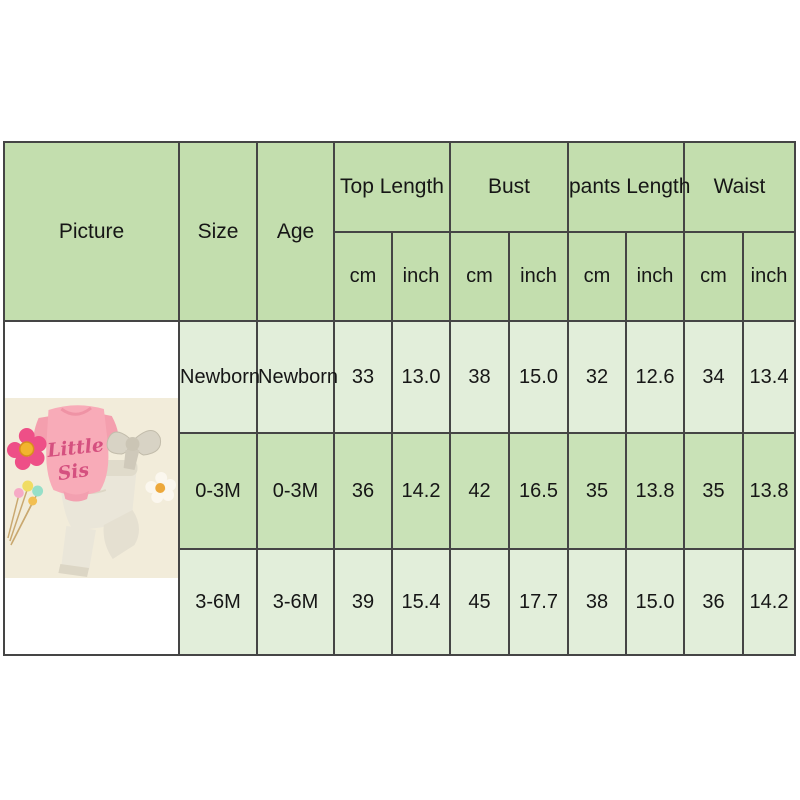 This screenshot has height=800, width=800. Describe the element at coordinates (295, 231) in the screenshot. I see `col-header-age: Age` at that location.